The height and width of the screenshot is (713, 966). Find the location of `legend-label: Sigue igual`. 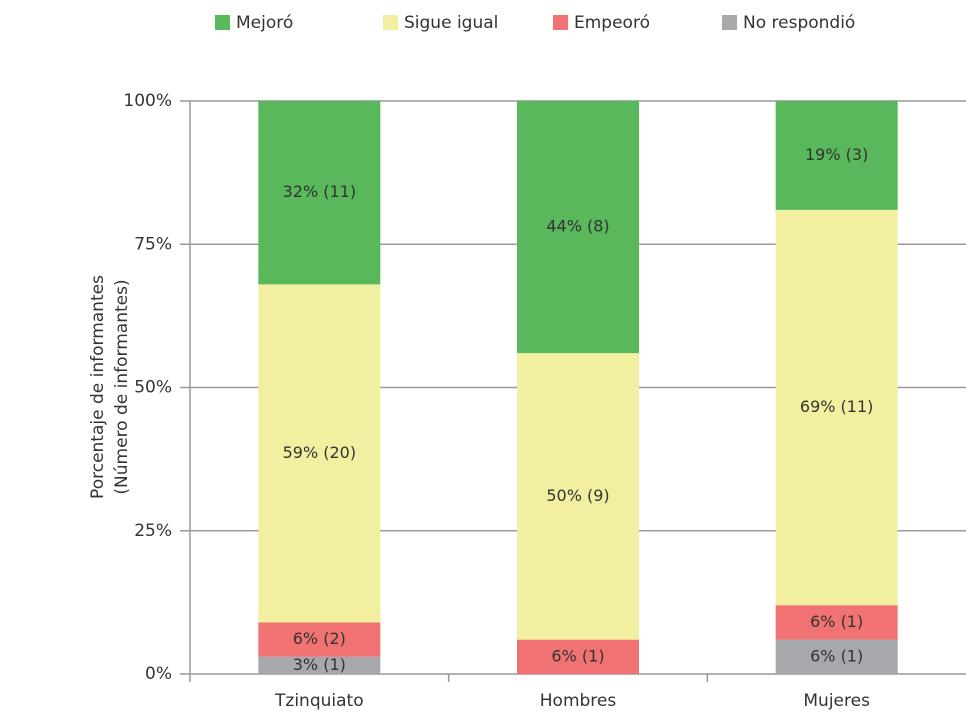

legend-label: Sigue igual is located at coordinates (451, 23).